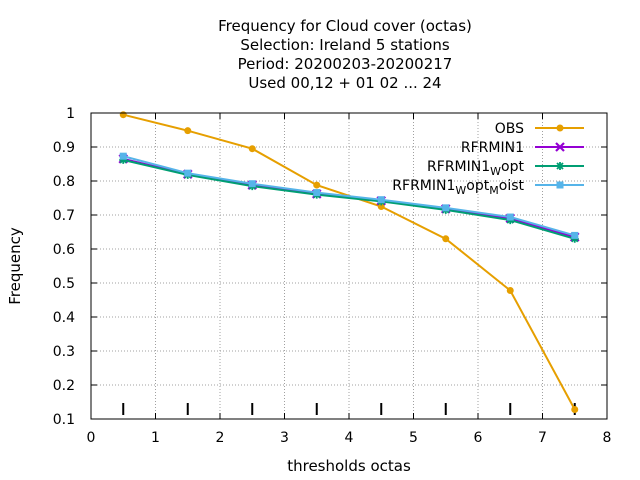  I want to click on x-tick-label: 5, so click(413, 438).